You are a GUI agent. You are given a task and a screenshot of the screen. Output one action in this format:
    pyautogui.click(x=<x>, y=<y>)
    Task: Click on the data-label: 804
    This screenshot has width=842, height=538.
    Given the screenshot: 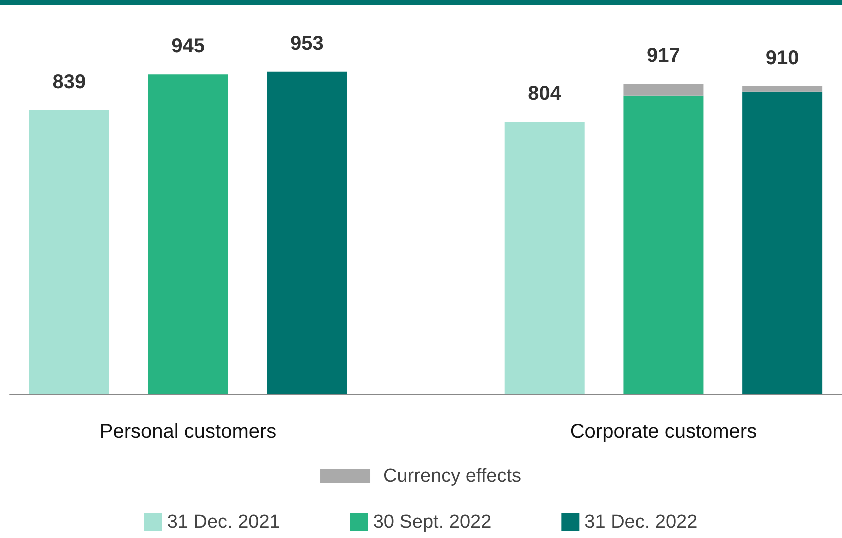 What is the action you would take?
    pyautogui.click(x=545, y=94)
    